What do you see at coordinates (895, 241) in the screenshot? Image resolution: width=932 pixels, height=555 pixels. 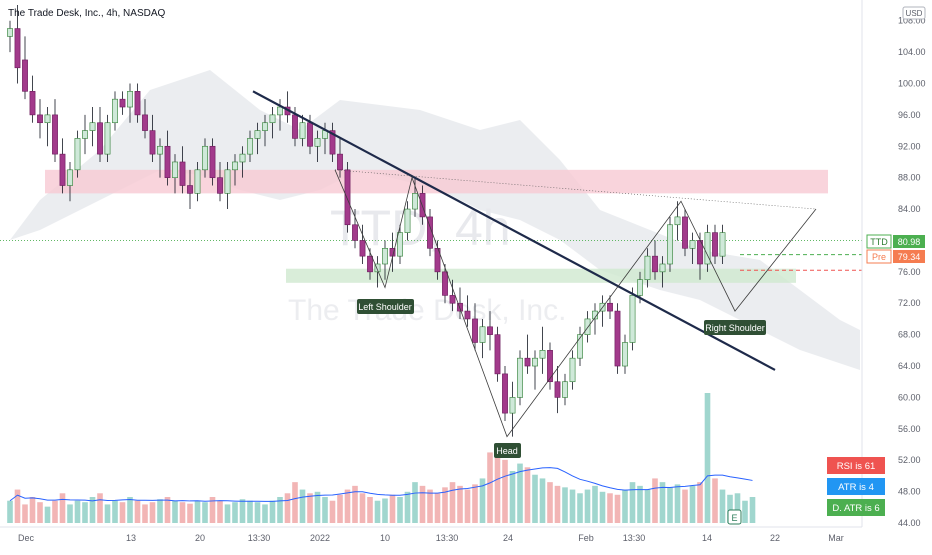 I see `last-price-label: TTD 80.98` at bounding box center [895, 241].